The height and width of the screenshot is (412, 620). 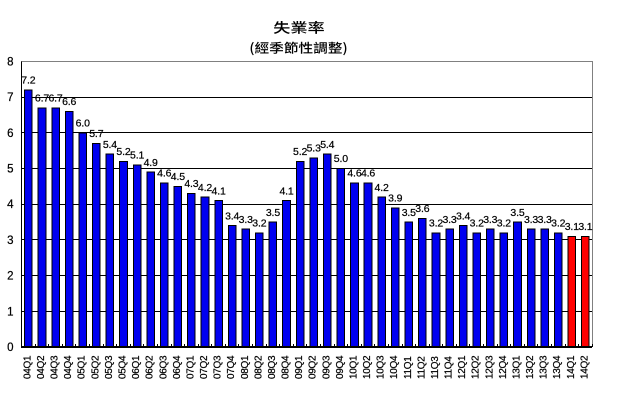 What do you see at coordinates (314, 148) in the screenshot?
I see `svg-text: 5.3` at bounding box center [314, 148].